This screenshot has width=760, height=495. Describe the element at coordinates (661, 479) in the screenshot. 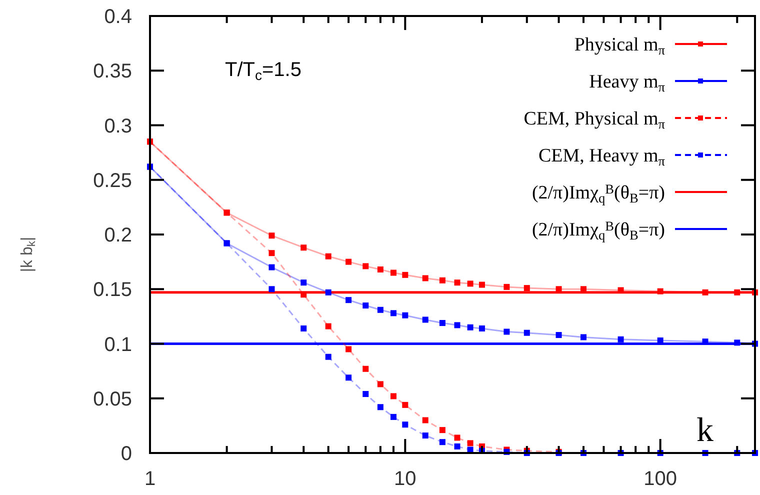

I see `x-tick-label: 100` at that location.